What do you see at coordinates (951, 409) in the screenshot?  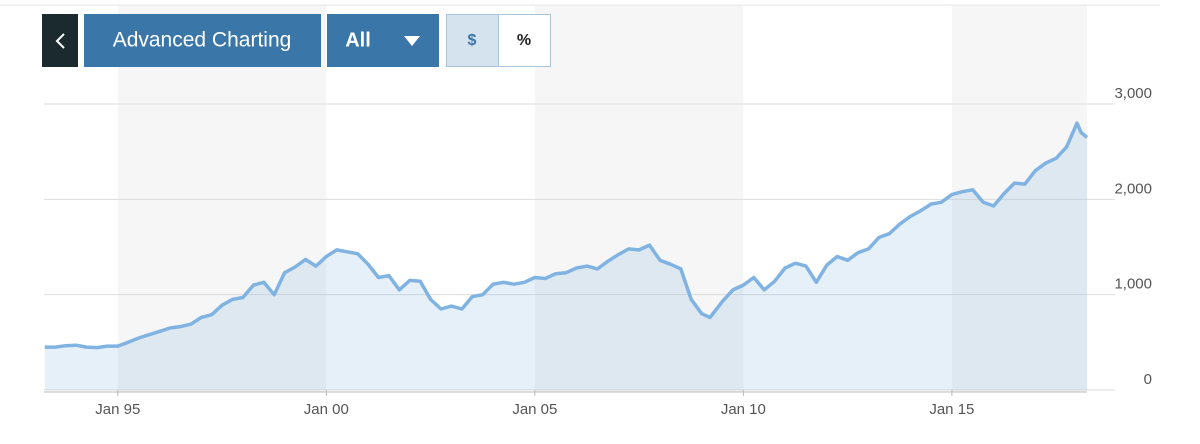 I see `x-tick-label: Jan 15` at bounding box center [951, 409].